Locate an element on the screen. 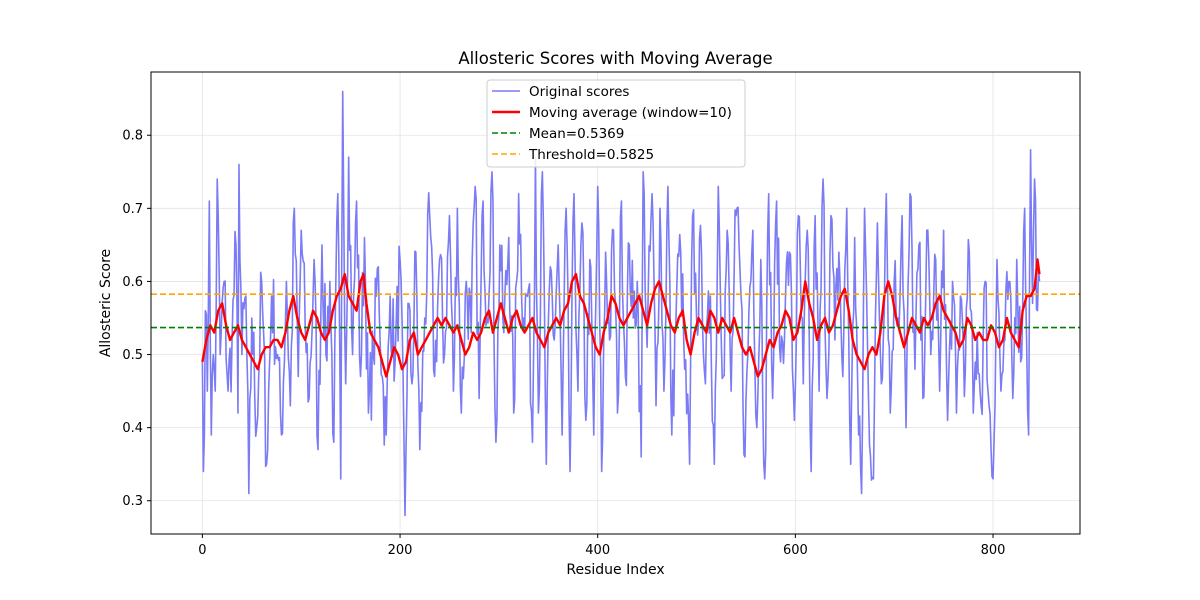 Image resolution: width=1200 pixels, height=600 pixels. x-tick-label: 800 is located at coordinates (993, 550).